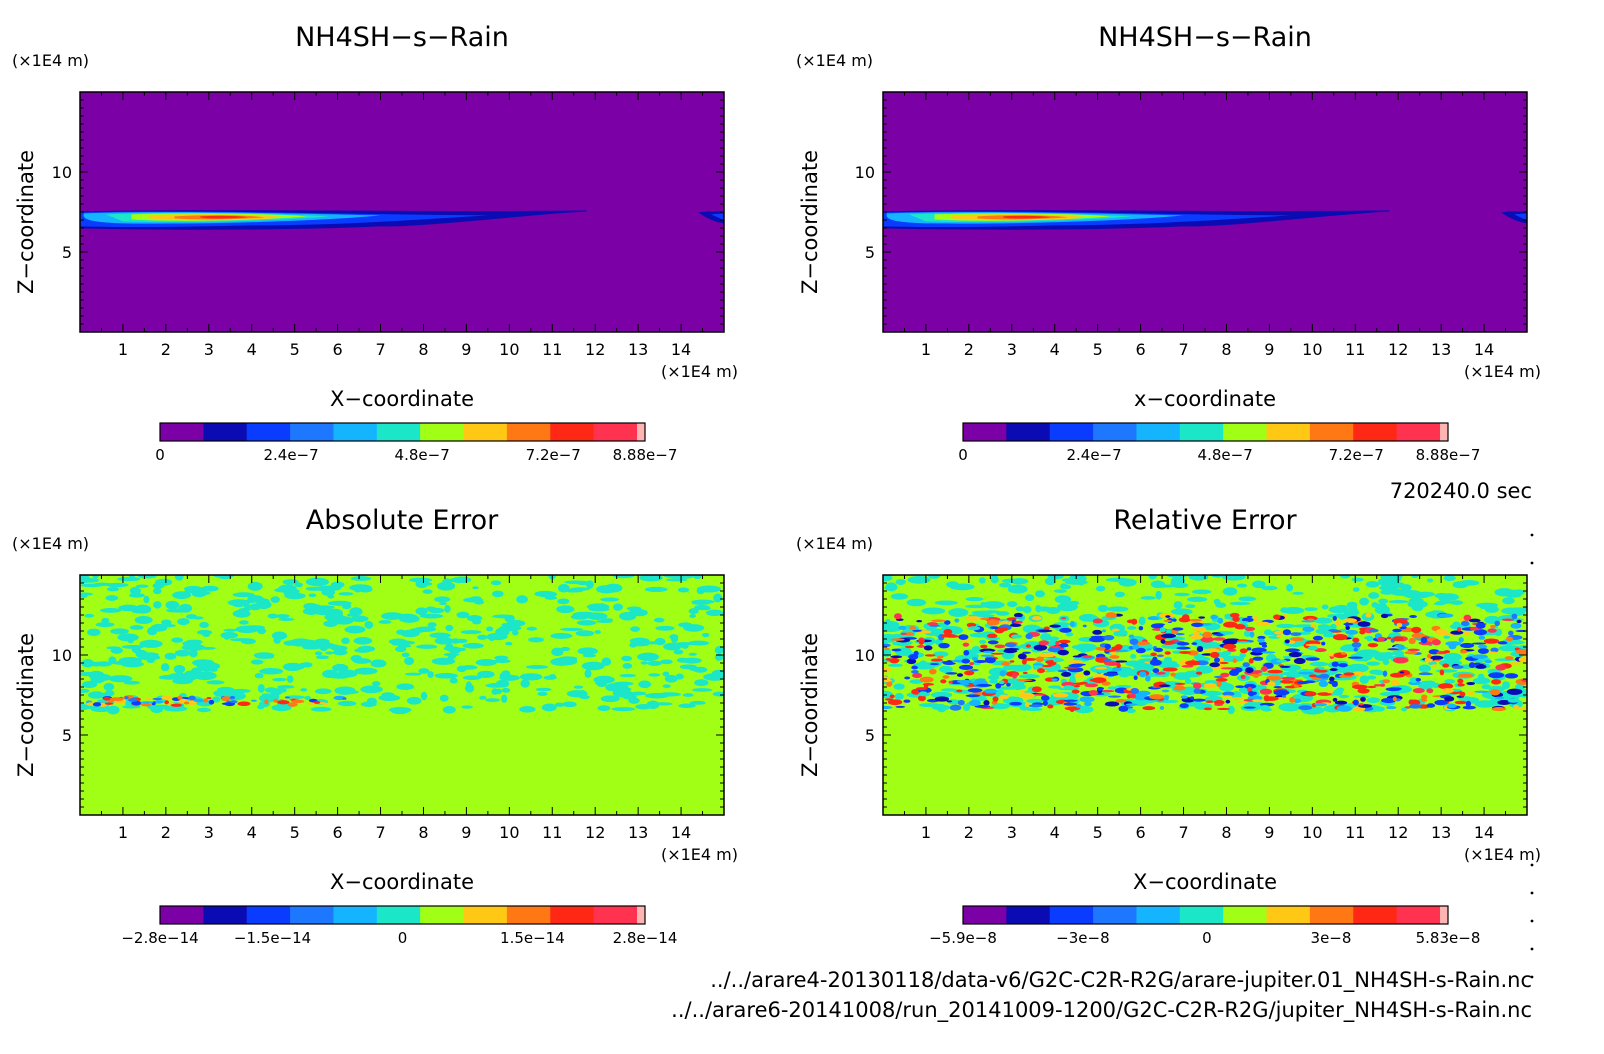  I want to click on colorbar-tick-label: 3e−8, so click(1331, 938).